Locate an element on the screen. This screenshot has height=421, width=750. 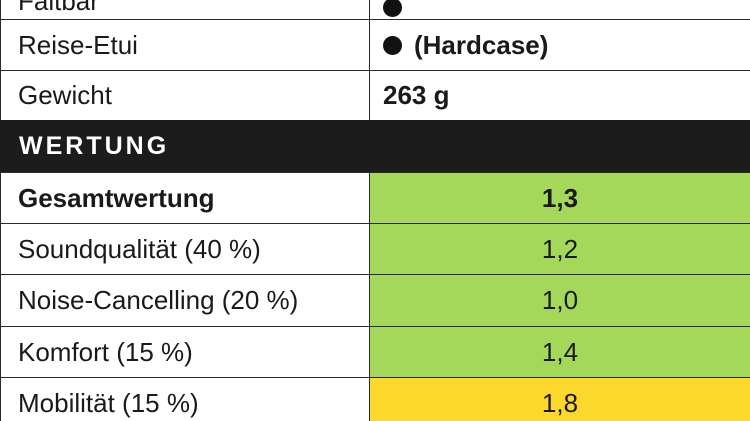
spec-label-text: Faltbar is located at coordinates (58, 8).